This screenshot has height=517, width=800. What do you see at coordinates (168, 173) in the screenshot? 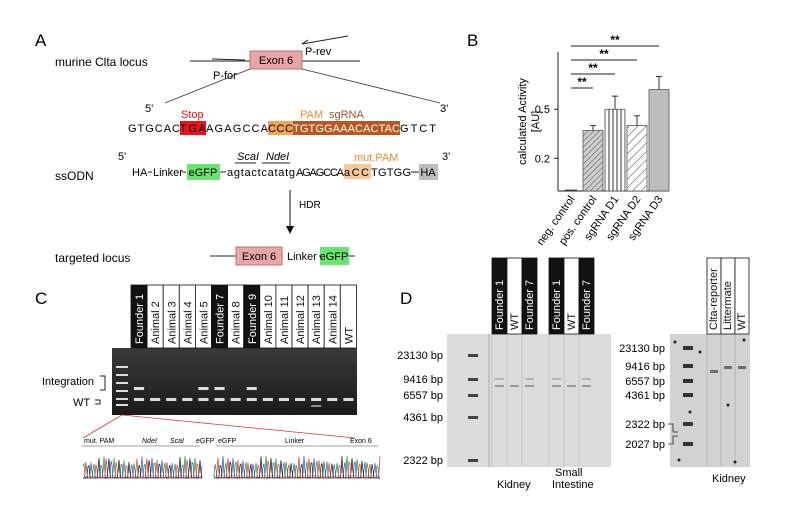
I see `linker-label: Linker` at bounding box center [168, 173].